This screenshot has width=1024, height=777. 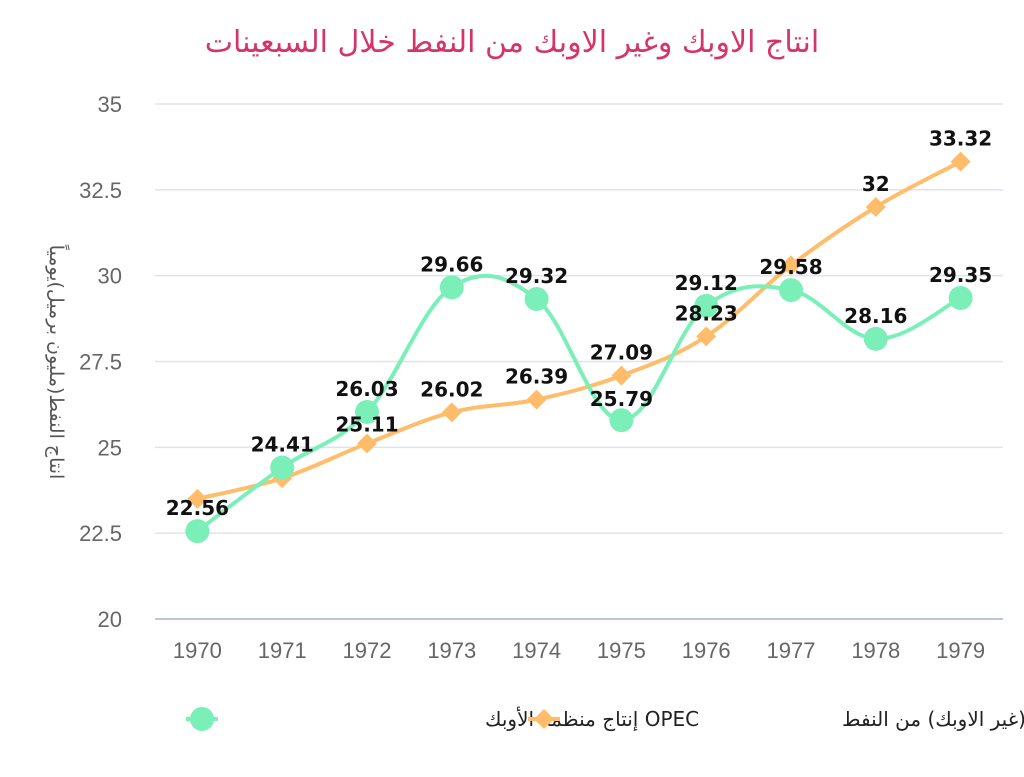 I want to click on data-label: 24.41, so click(x=282, y=445).